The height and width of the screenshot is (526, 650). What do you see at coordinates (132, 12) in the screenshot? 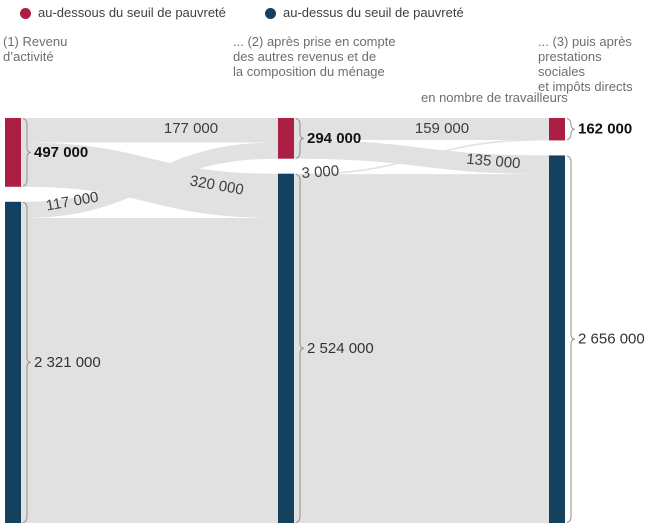
I see `legend-label-below: au-dessous du seuil de pauvreté` at bounding box center [132, 12].